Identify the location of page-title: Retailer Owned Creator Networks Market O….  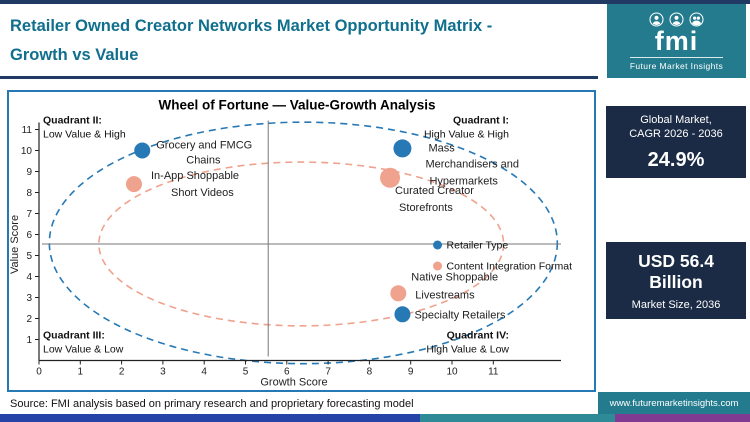
(302, 41).